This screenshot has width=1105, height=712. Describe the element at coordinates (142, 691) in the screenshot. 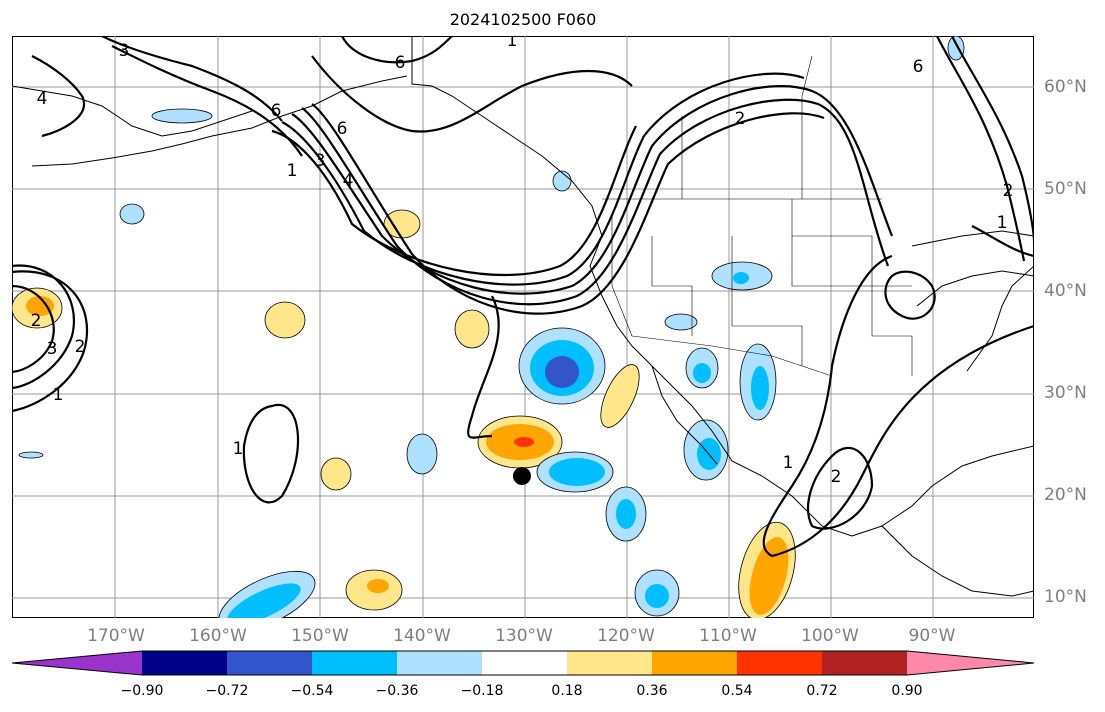

I see `colorbar-tick: −0.90` at that location.